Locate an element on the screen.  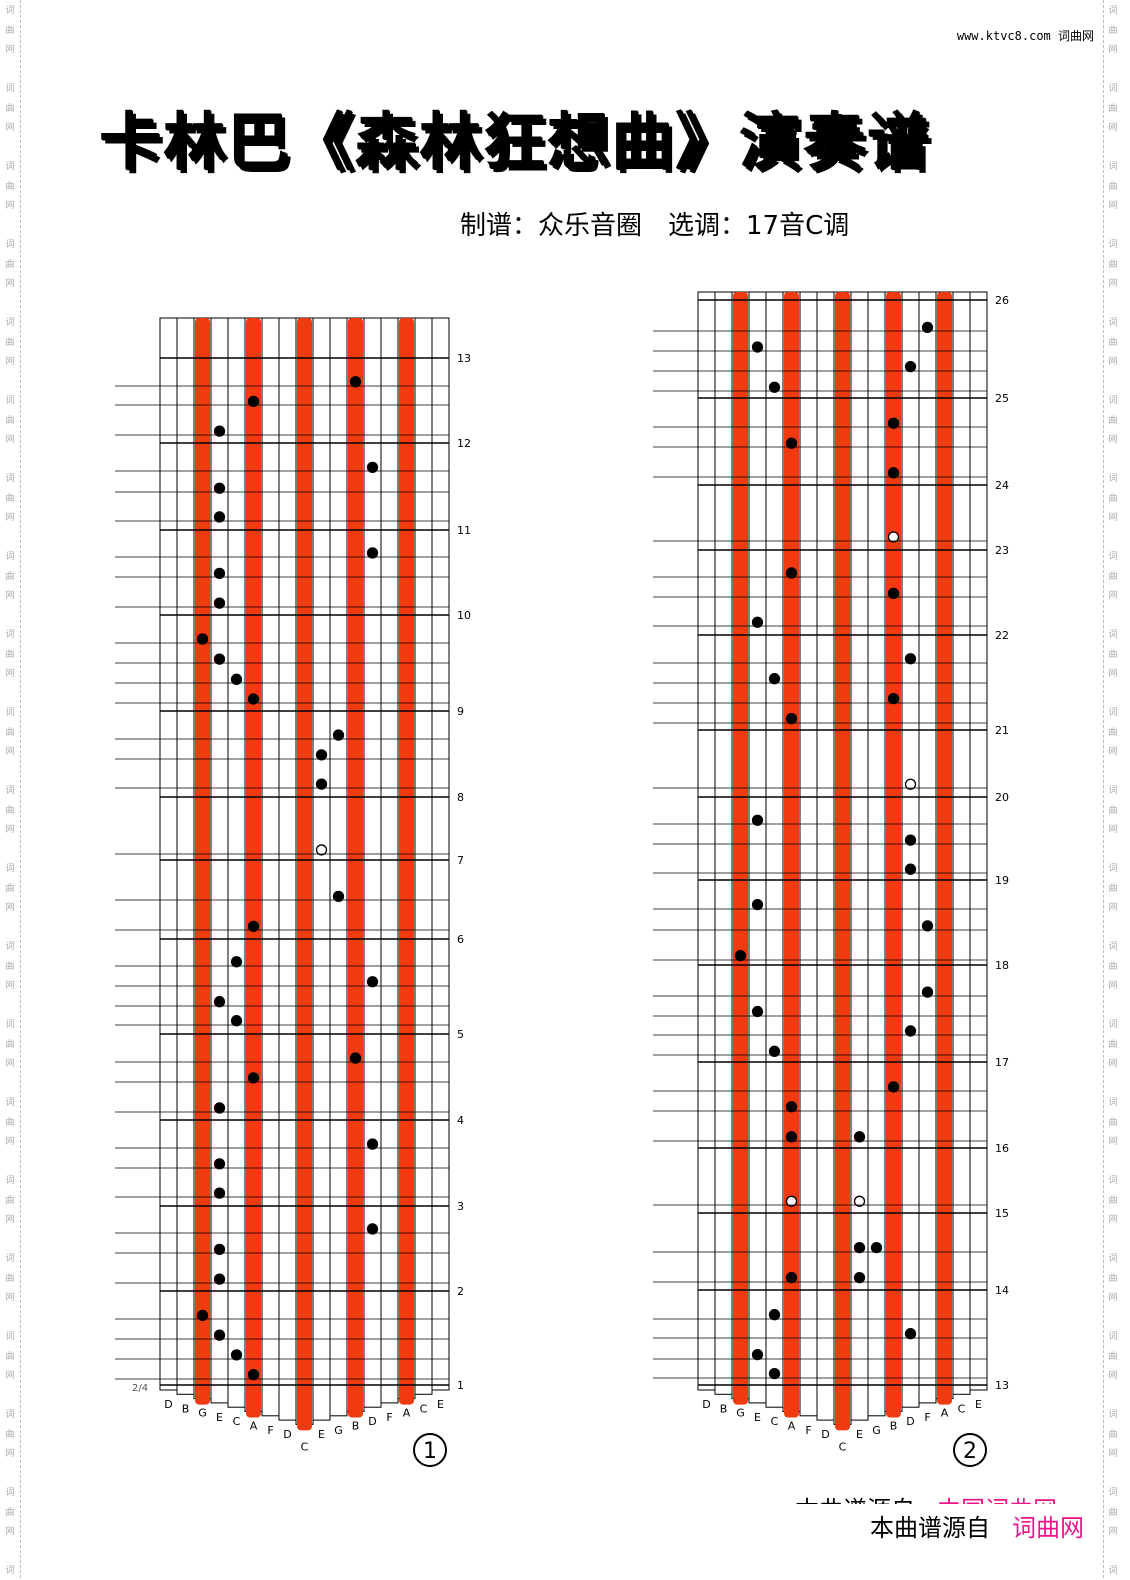
site-url: www.ktvc8.com 词曲网 is located at coordinates (1025, 36).